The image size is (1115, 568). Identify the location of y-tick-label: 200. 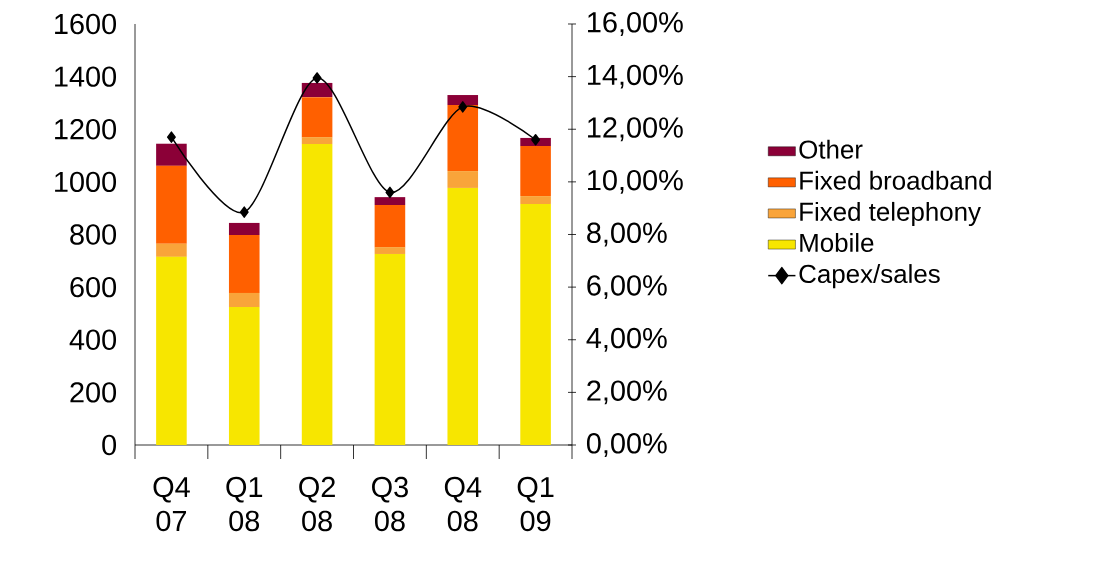
(93, 392).